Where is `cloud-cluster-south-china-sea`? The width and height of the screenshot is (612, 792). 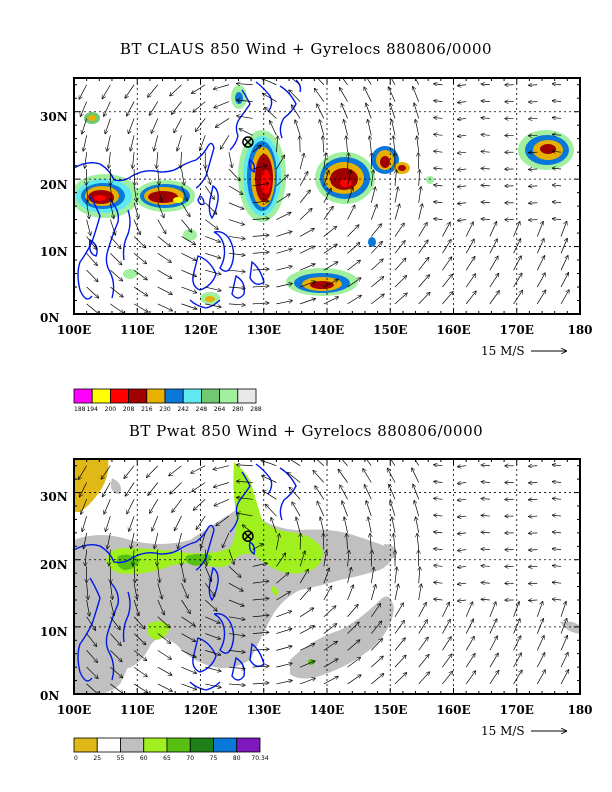
cloud-cluster-south-china-sea is located at coordinates (106, 196).